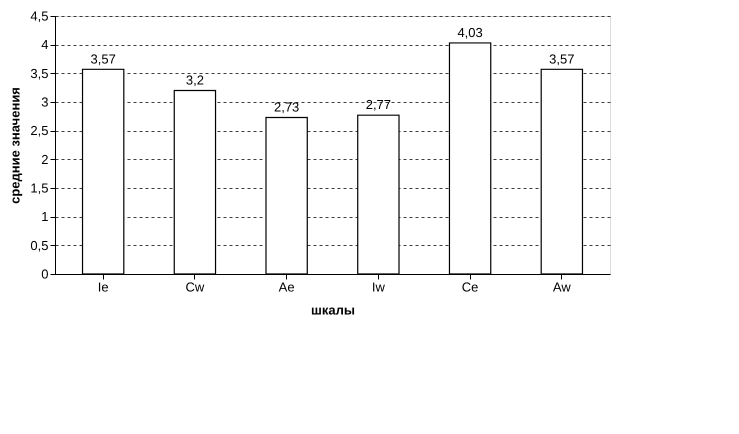  I want to click on y-tick-label: 2, so click(44, 159).